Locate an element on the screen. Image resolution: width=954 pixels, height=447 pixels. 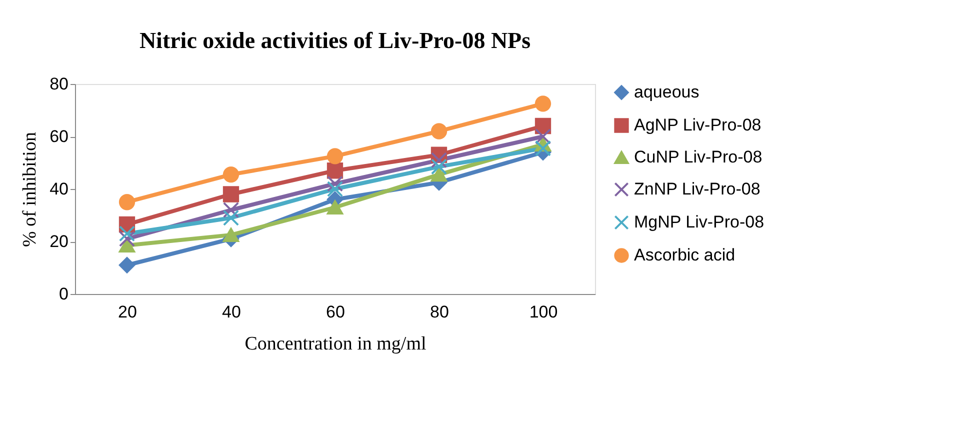
y-tick-label: 20 is located at coordinates (59, 241).